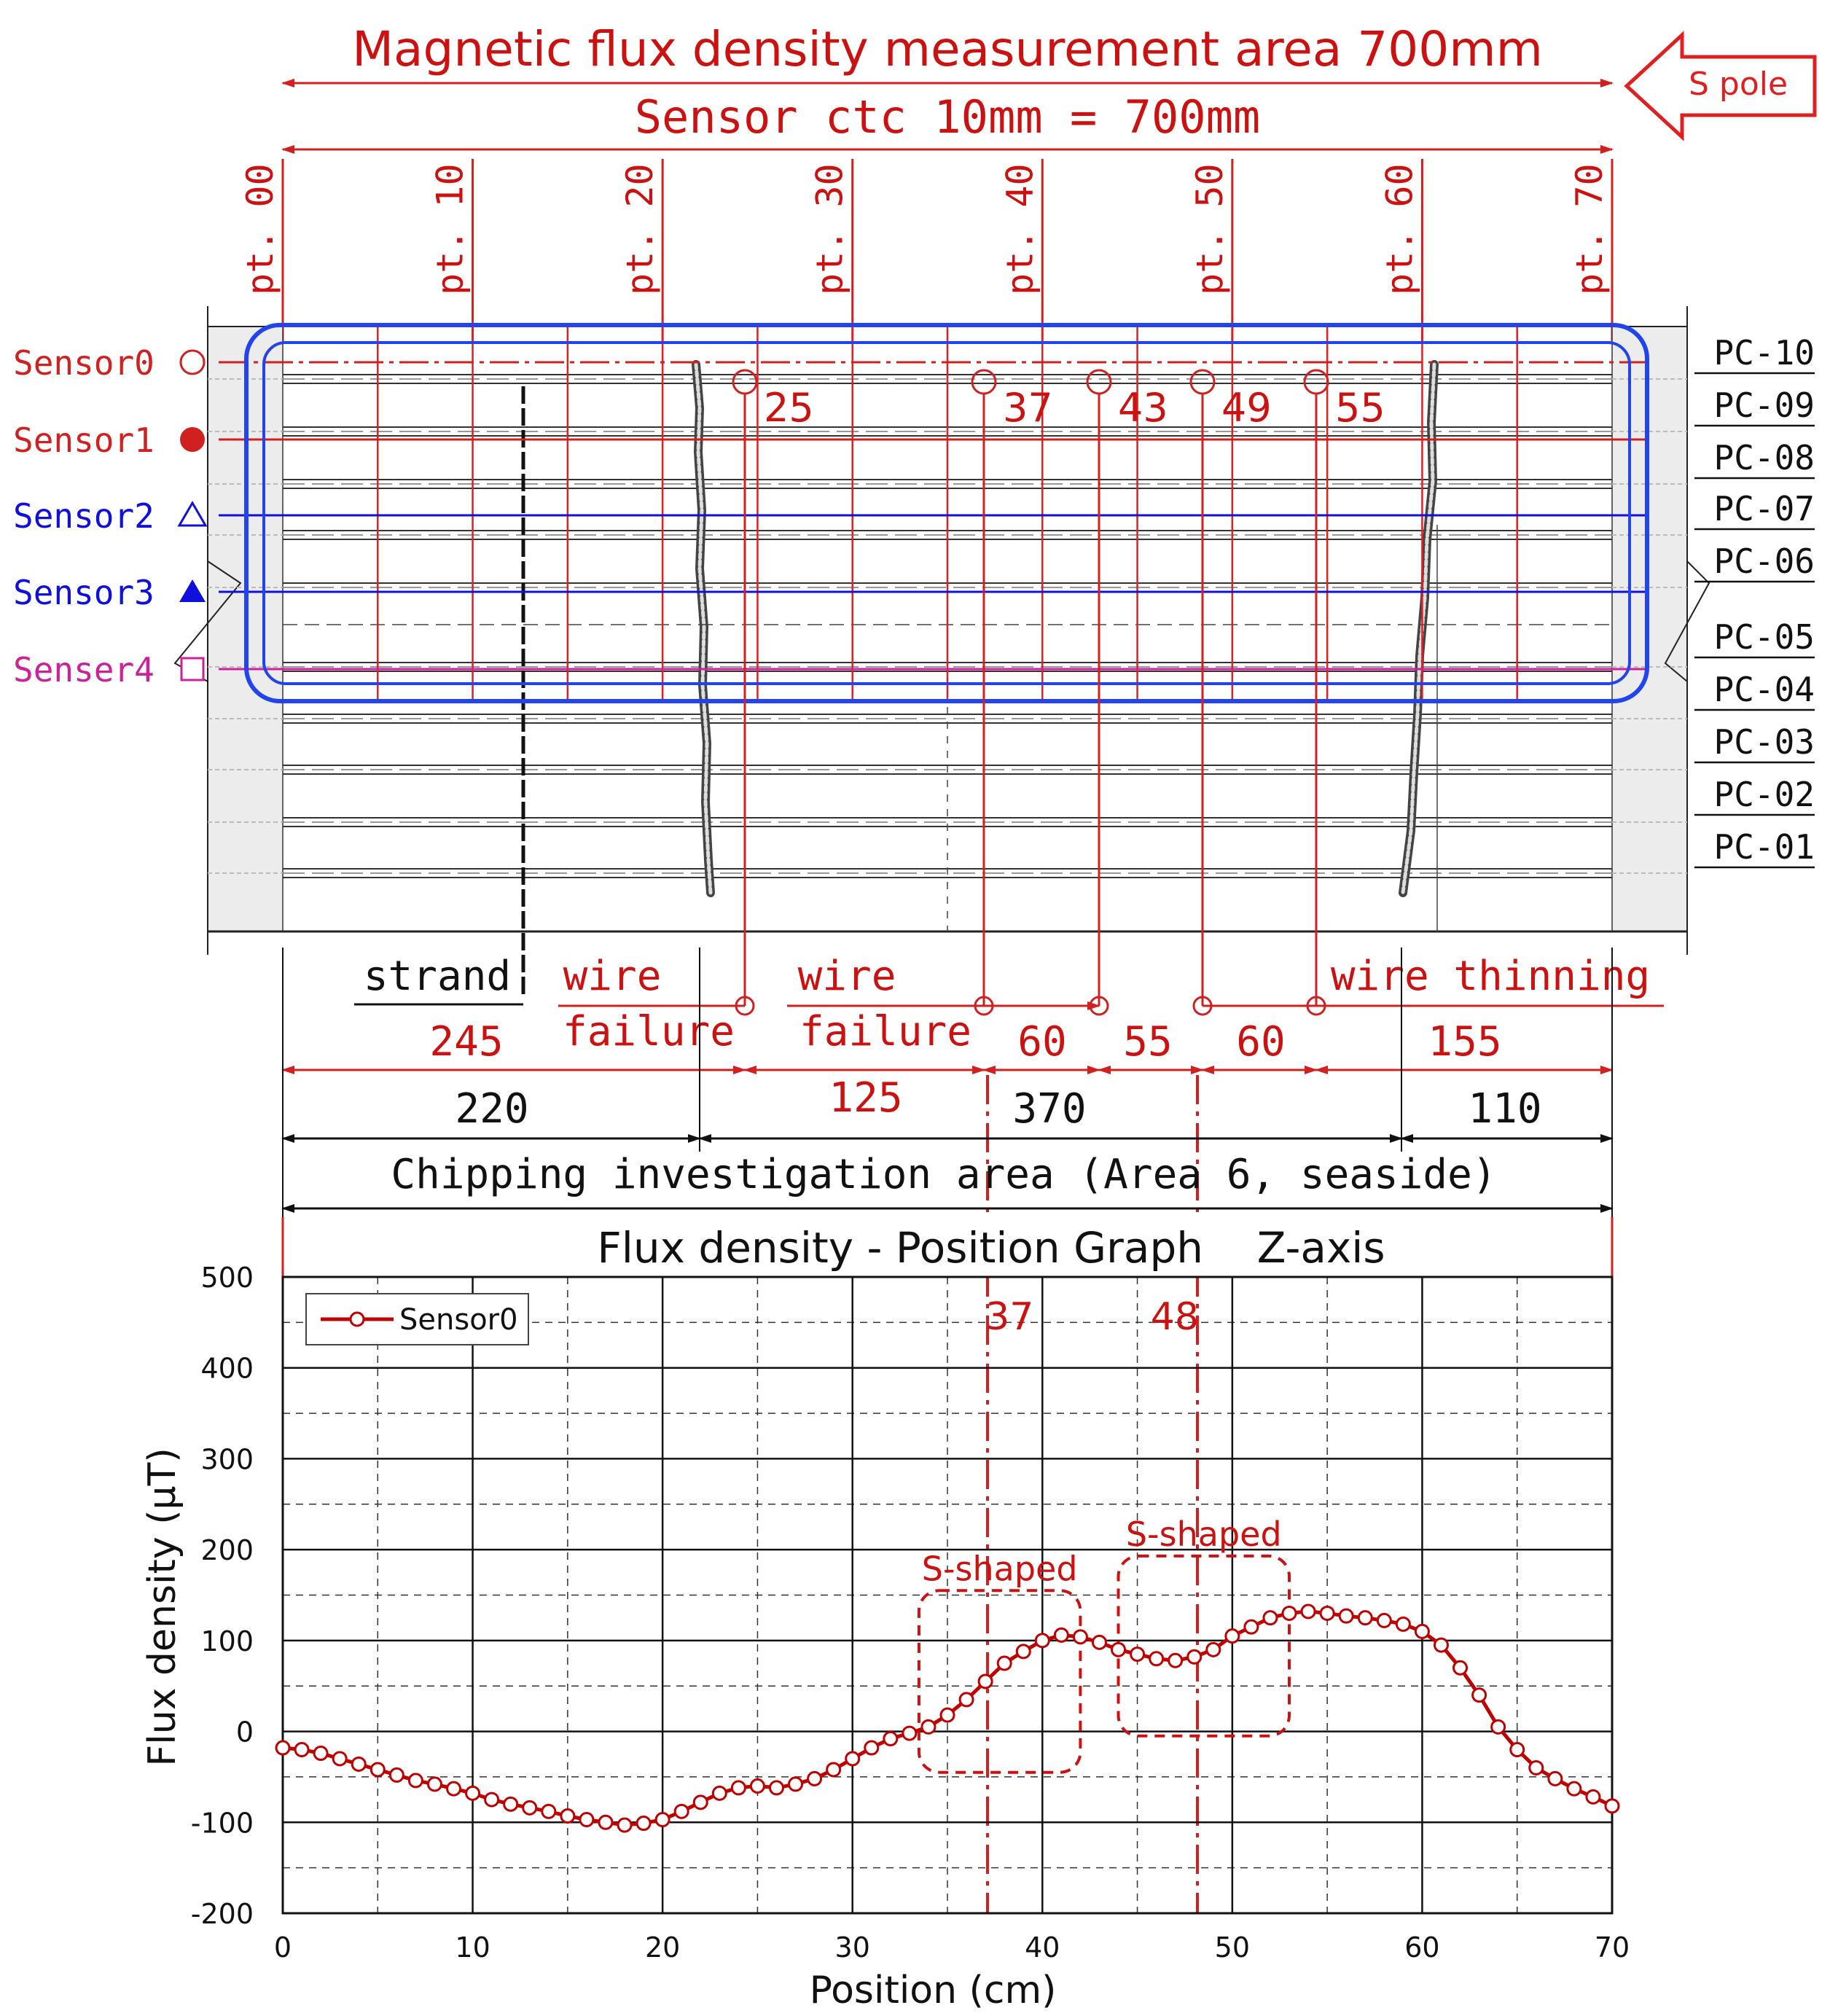 This screenshot has width=1830, height=2016. Describe the element at coordinates (260, 229) in the screenshot. I see `point-label: pt. 00` at that location.